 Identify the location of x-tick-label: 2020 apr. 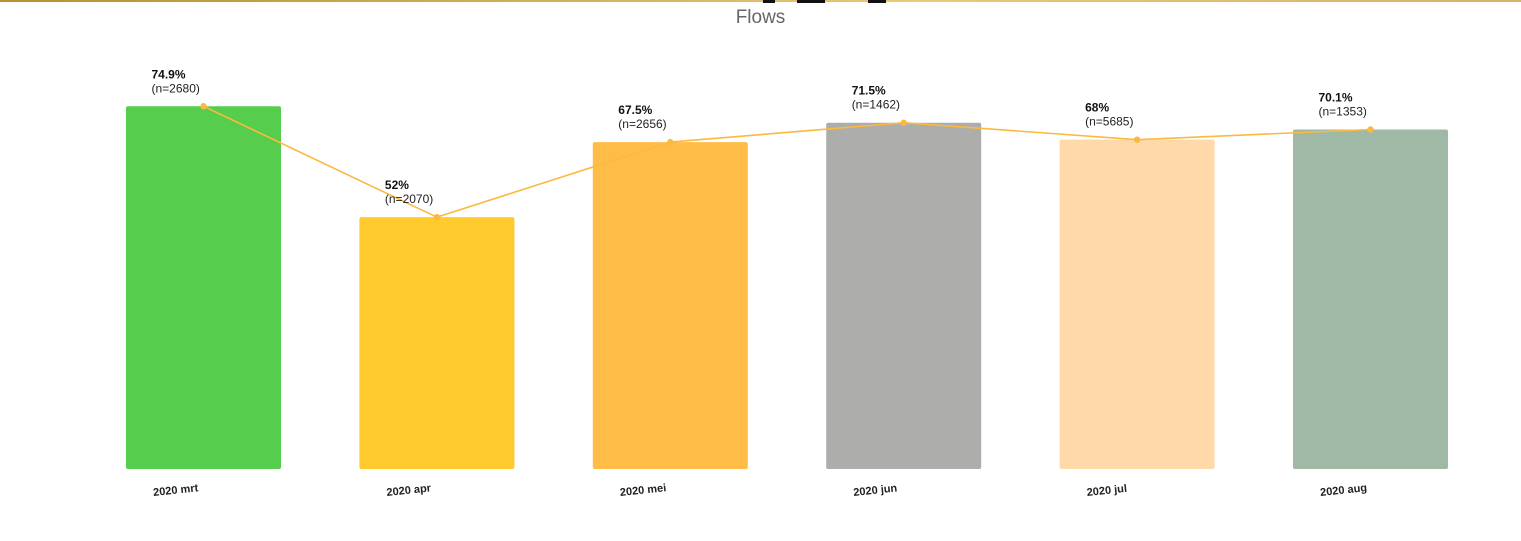
(409, 490).